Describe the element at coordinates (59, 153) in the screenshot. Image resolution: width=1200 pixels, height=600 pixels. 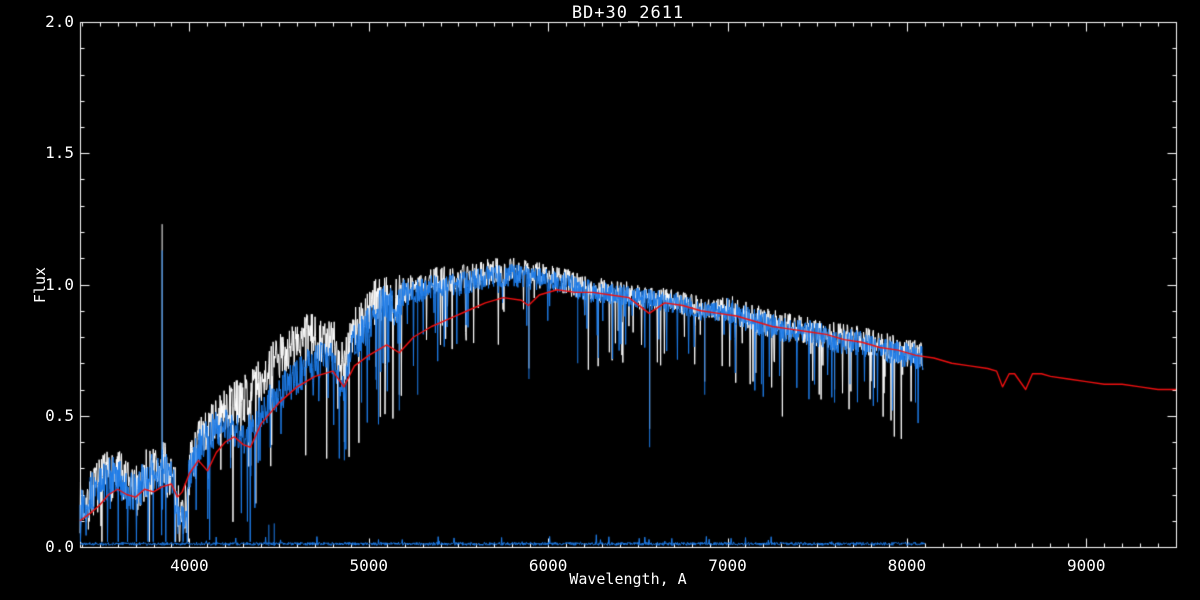
I see `y-tick-label: 1.5` at that location.